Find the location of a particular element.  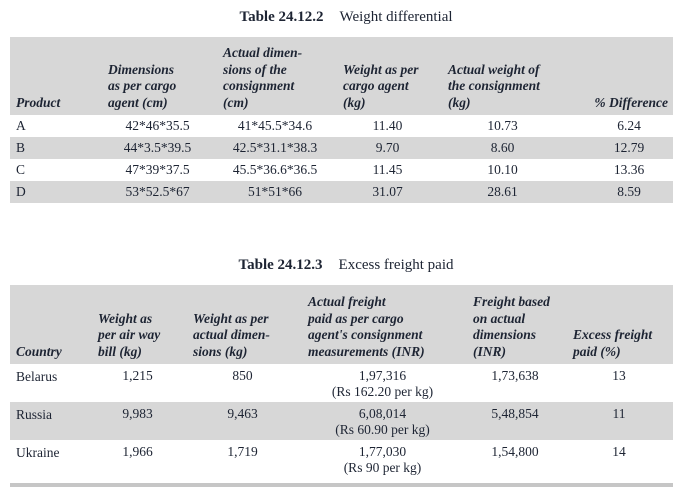

cell-freight-actual: 5,48,854 is located at coordinates (515, 413).